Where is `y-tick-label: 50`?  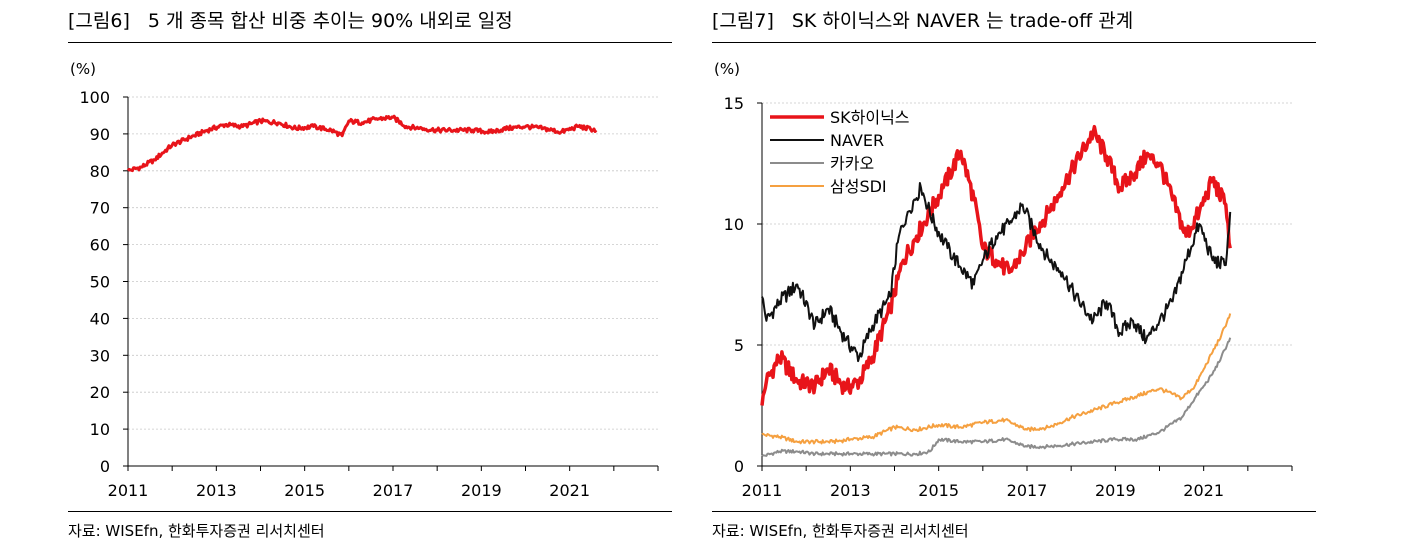 y-tick-label: 50 is located at coordinates (100, 282).